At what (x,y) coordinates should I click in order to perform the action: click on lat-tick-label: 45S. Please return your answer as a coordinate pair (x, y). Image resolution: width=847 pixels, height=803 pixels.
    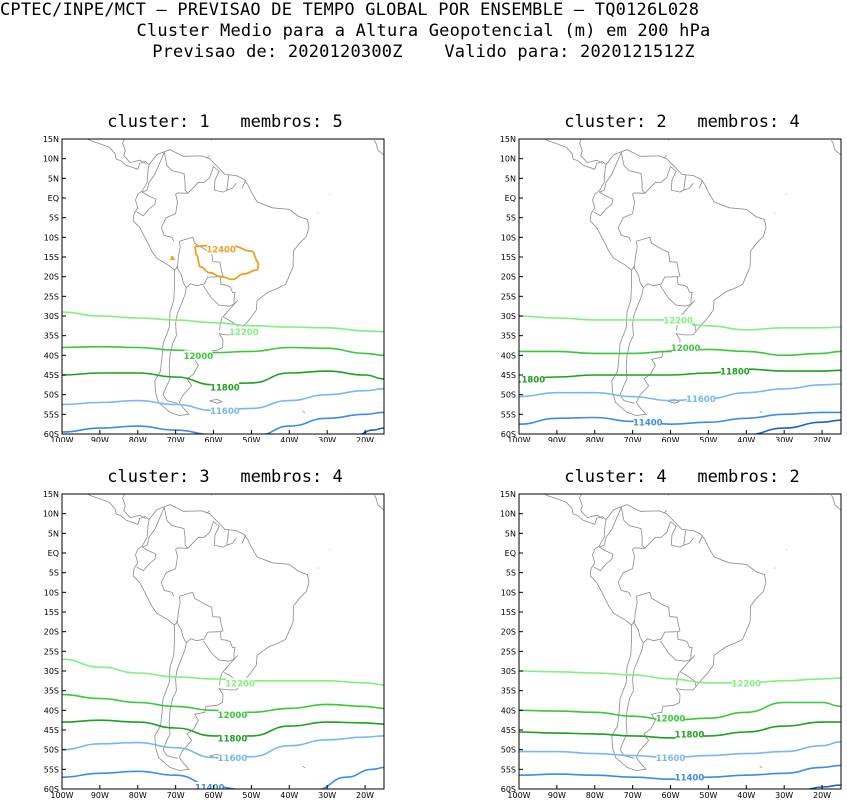
    Looking at the image, I should click on (508, 375).